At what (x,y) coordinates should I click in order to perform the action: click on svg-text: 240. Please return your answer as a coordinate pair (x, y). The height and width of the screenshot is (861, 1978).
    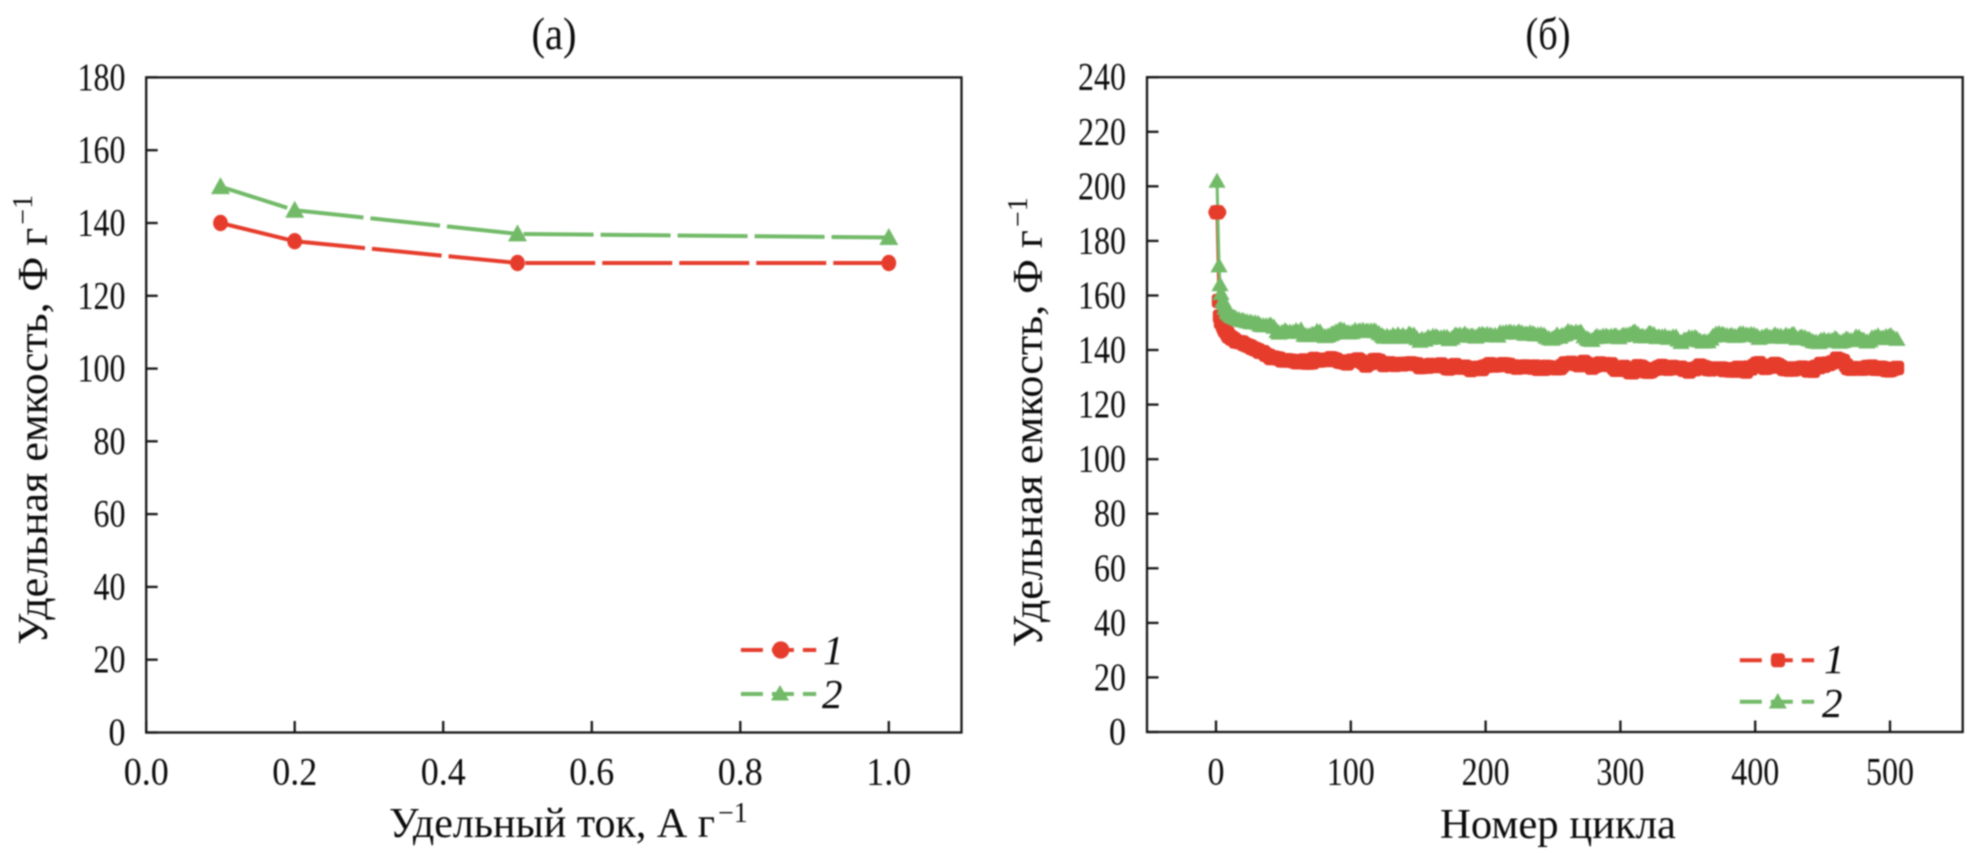
    Looking at the image, I should click on (1102, 77).